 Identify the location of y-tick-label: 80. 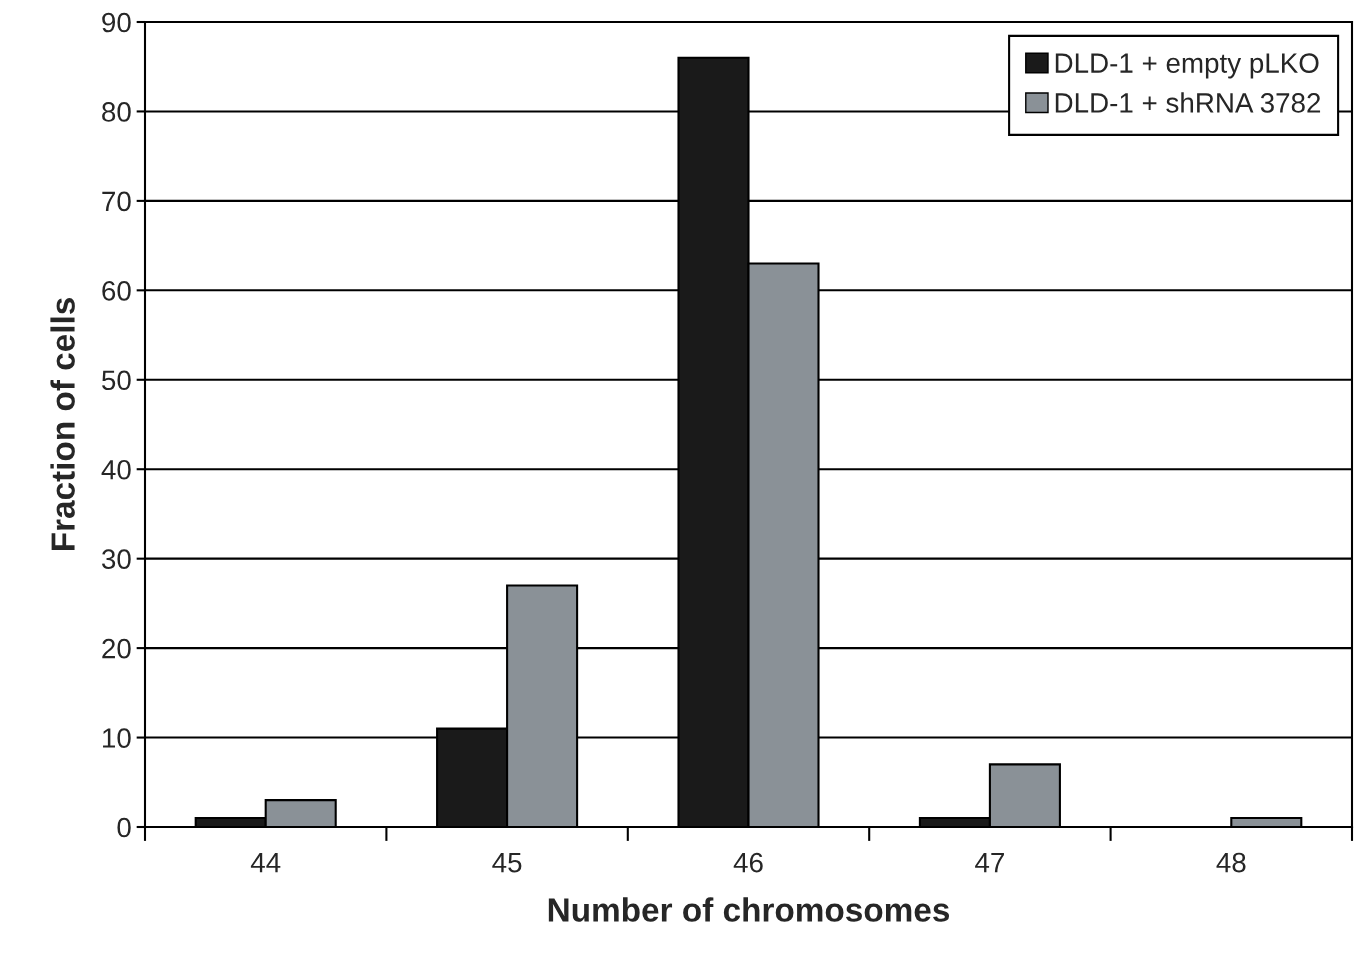
(116, 112).